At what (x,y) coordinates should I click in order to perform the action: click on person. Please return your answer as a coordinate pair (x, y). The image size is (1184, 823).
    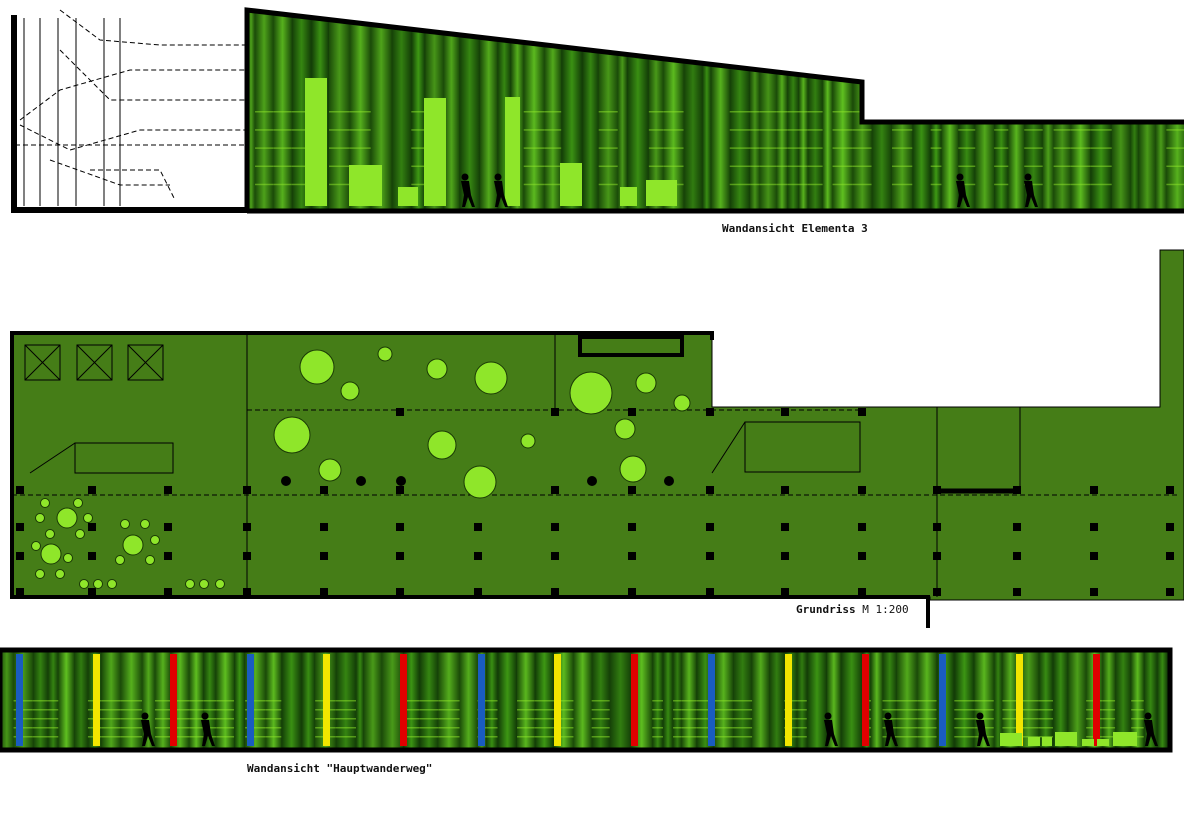
    Looking at the image, I should click on (1148, 716).